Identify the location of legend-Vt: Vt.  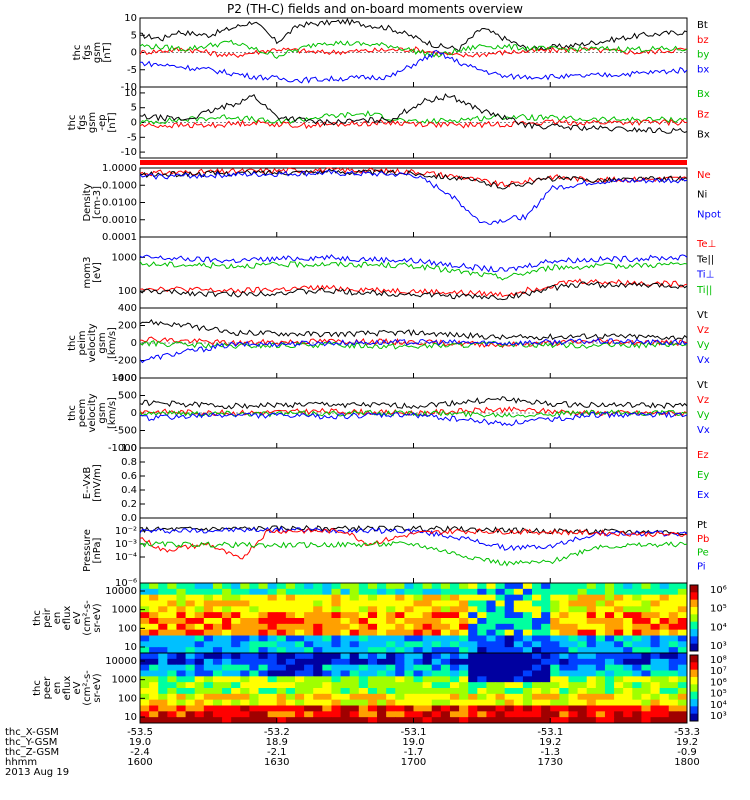
(702, 315).